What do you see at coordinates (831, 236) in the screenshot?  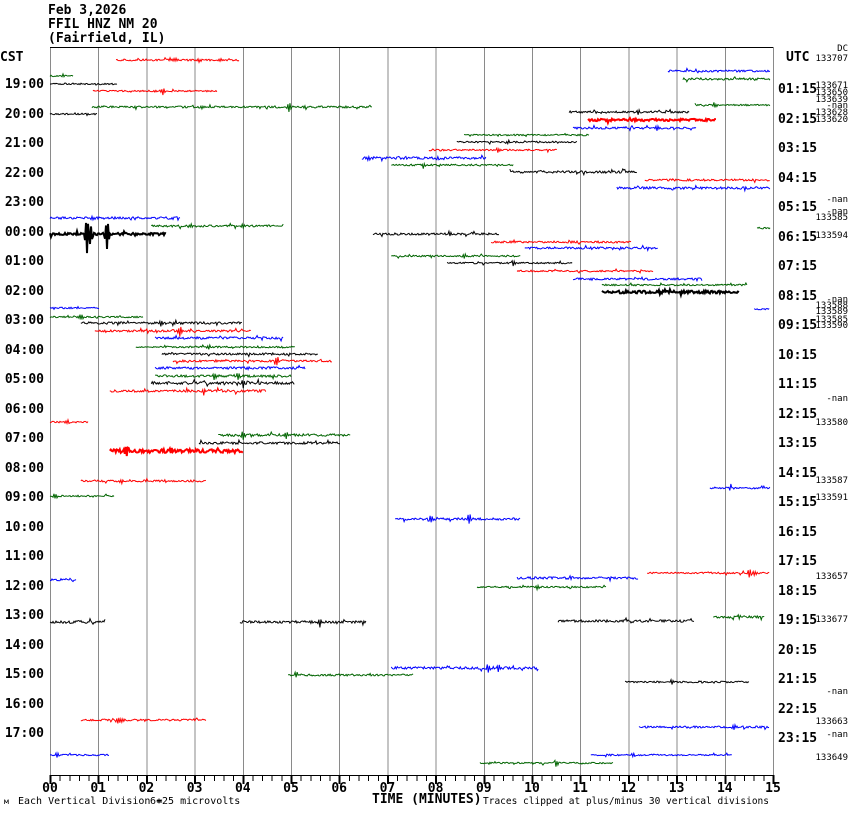 I see `dc-offset-annotation: 133594` at bounding box center [831, 236].